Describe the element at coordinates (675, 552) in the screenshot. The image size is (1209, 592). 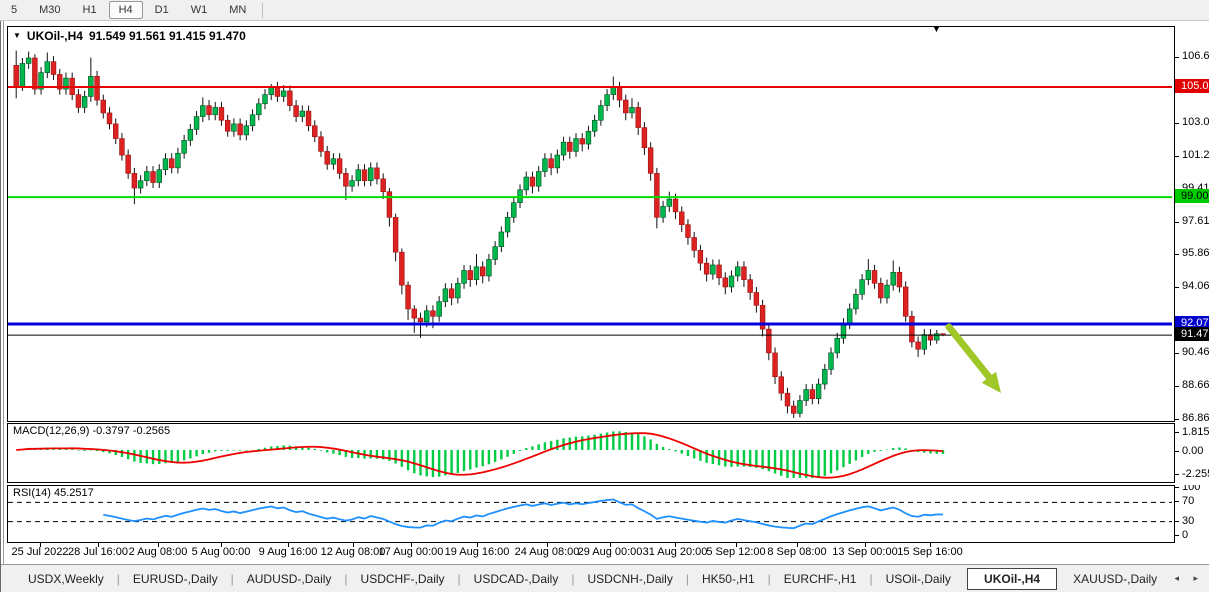
I see `date-tick-label: 31 Aug 20:00` at that location.